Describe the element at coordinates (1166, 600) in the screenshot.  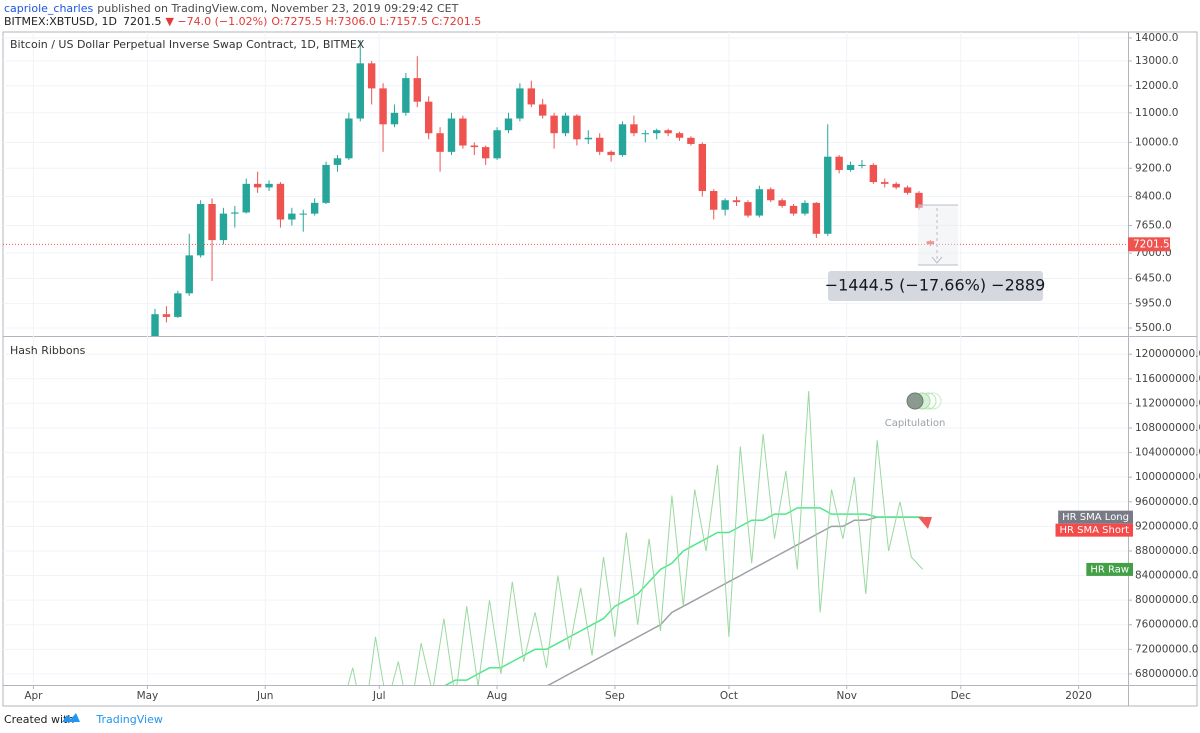
I see `y-tick-label: 80000000.0` at that location.